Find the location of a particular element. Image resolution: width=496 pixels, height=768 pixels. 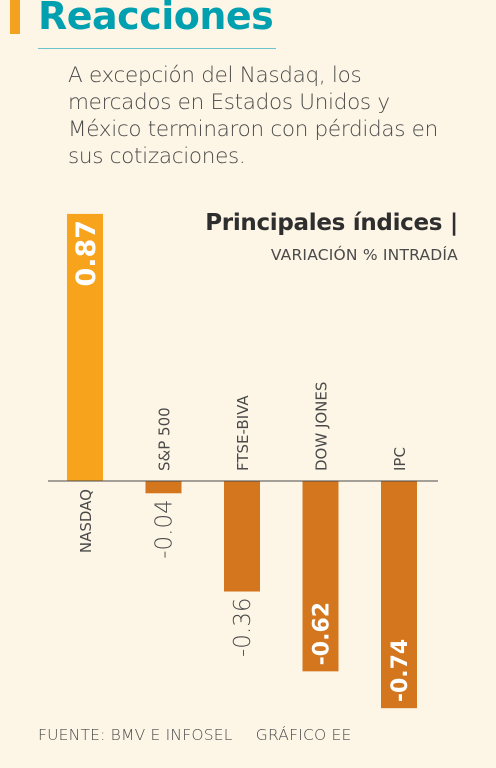

bar-dow-jones is located at coordinates (320, 576).